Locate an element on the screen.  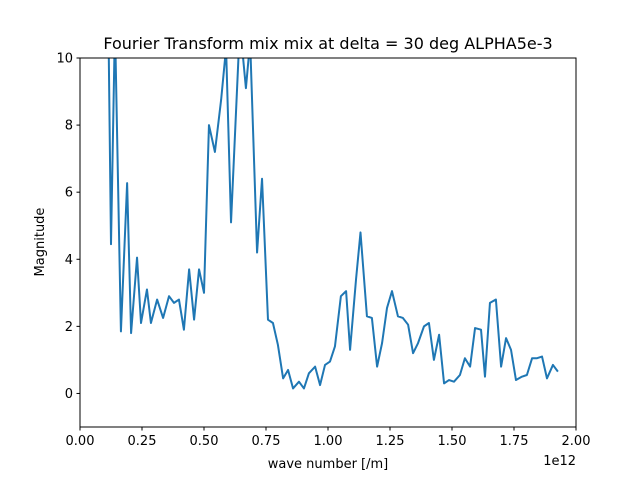
y-tick-label: 8 is located at coordinates (69, 126).